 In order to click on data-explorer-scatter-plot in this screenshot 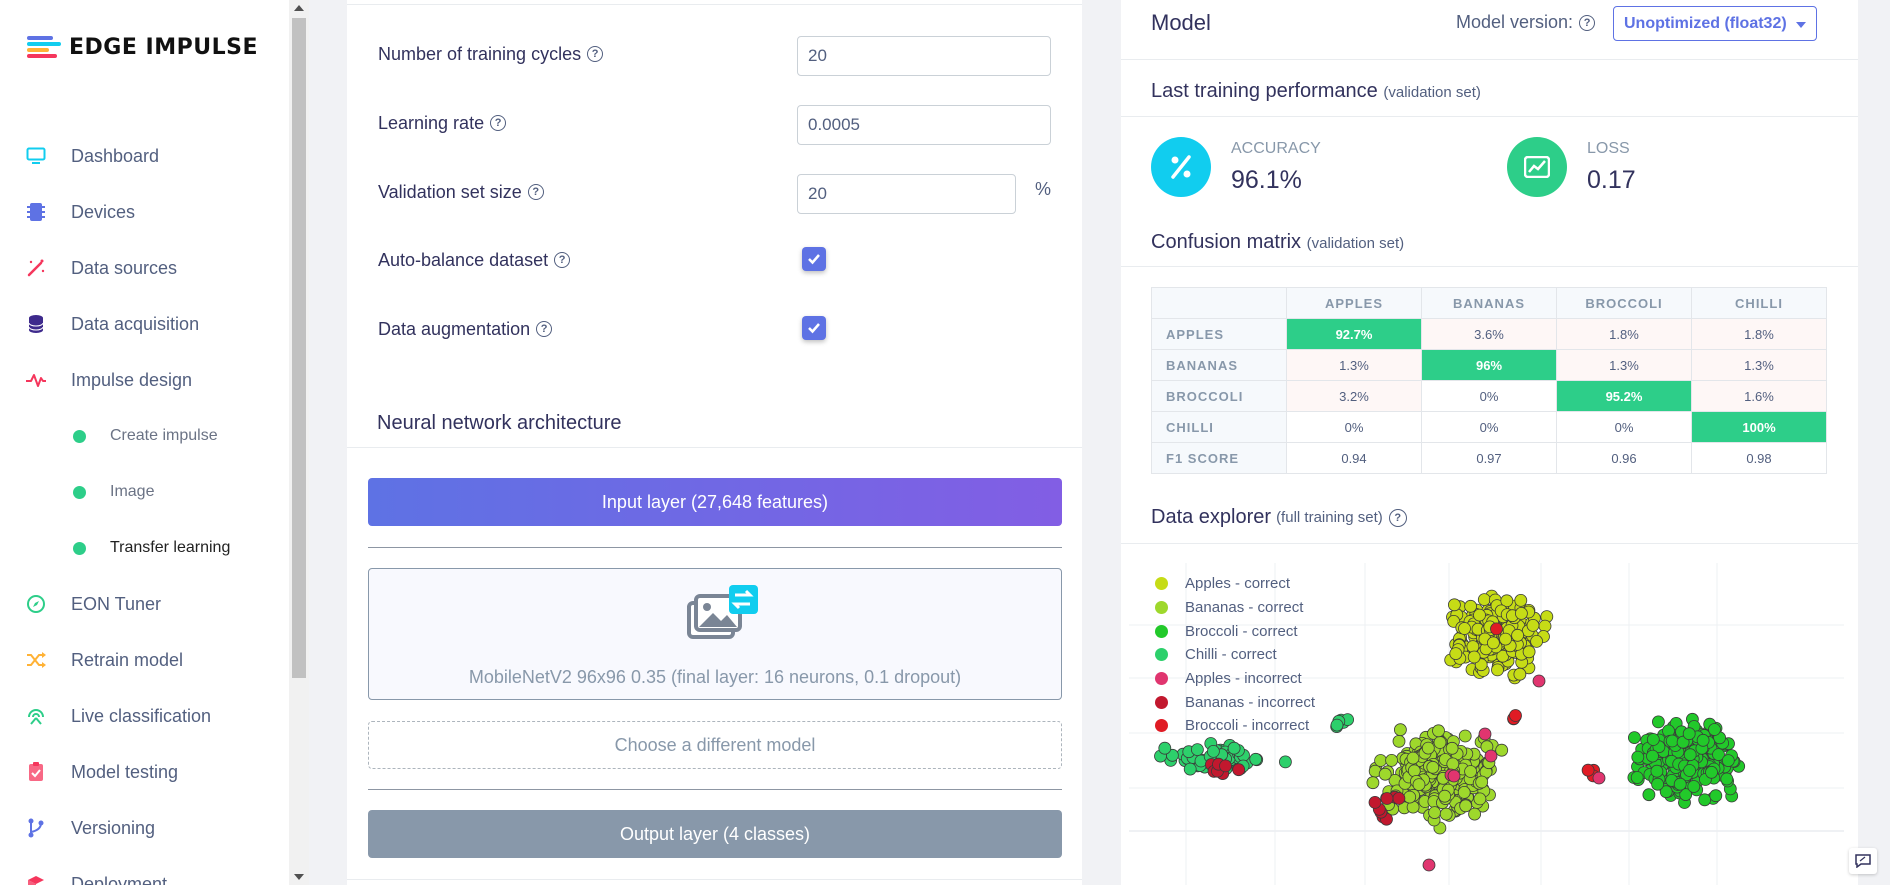, I will do `click(1486, 724)`.